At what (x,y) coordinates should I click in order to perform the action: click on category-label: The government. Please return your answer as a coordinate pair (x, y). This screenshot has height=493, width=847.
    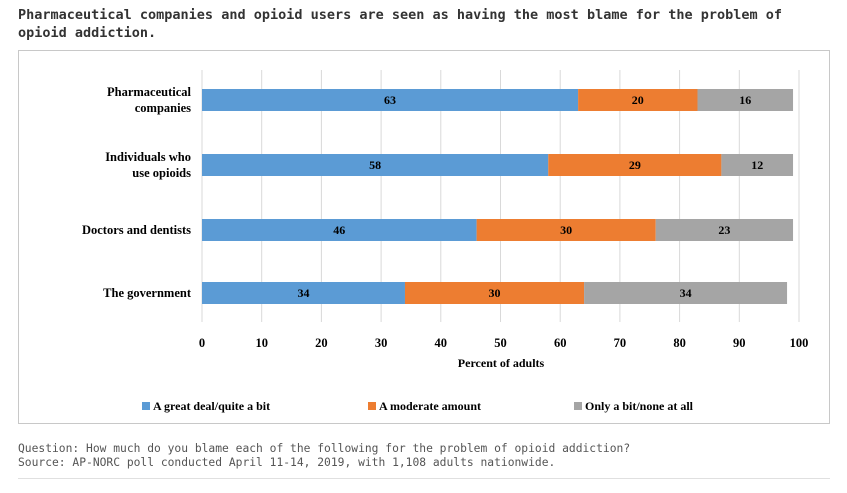
    Looking at the image, I should click on (147, 293).